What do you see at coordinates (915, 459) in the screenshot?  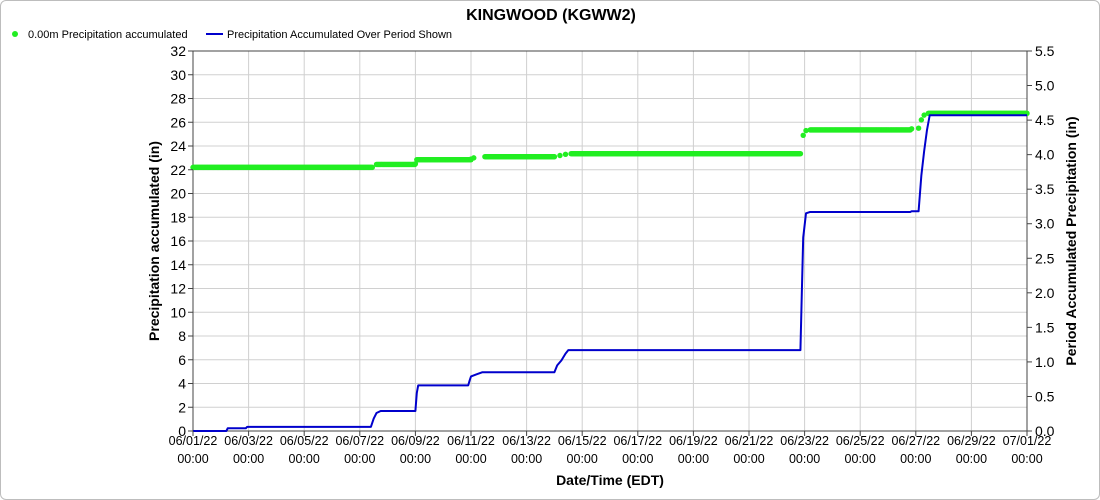 I see `x-tick-time-13: 00:00` at bounding box center [915, 459].